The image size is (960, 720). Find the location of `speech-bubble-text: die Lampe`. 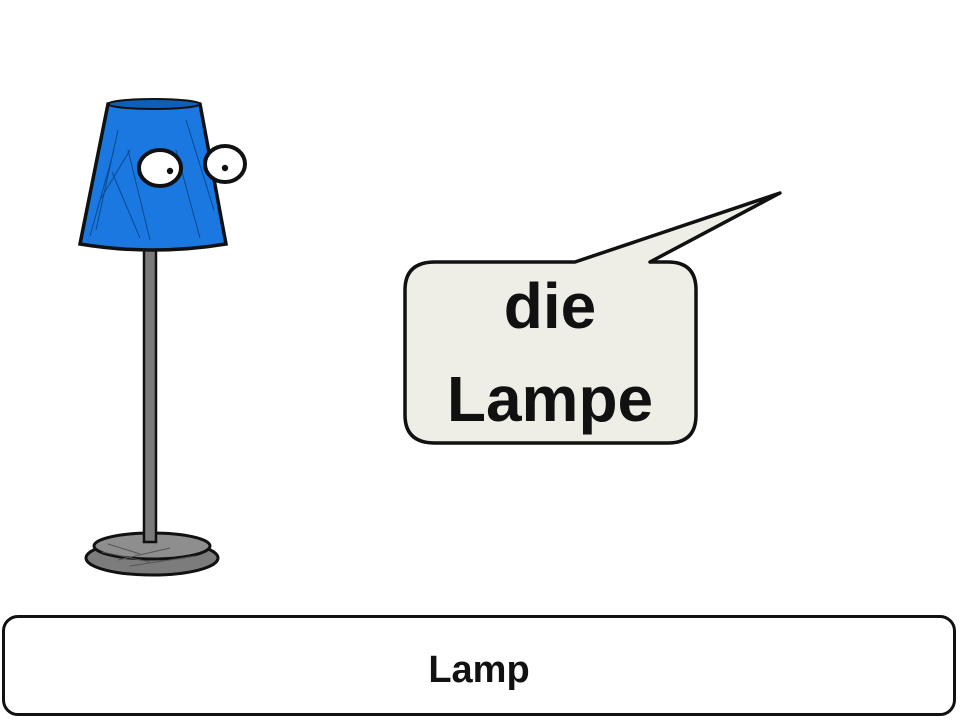

speech-bubble-text: die Lampe is located at coordinates (550, 353).